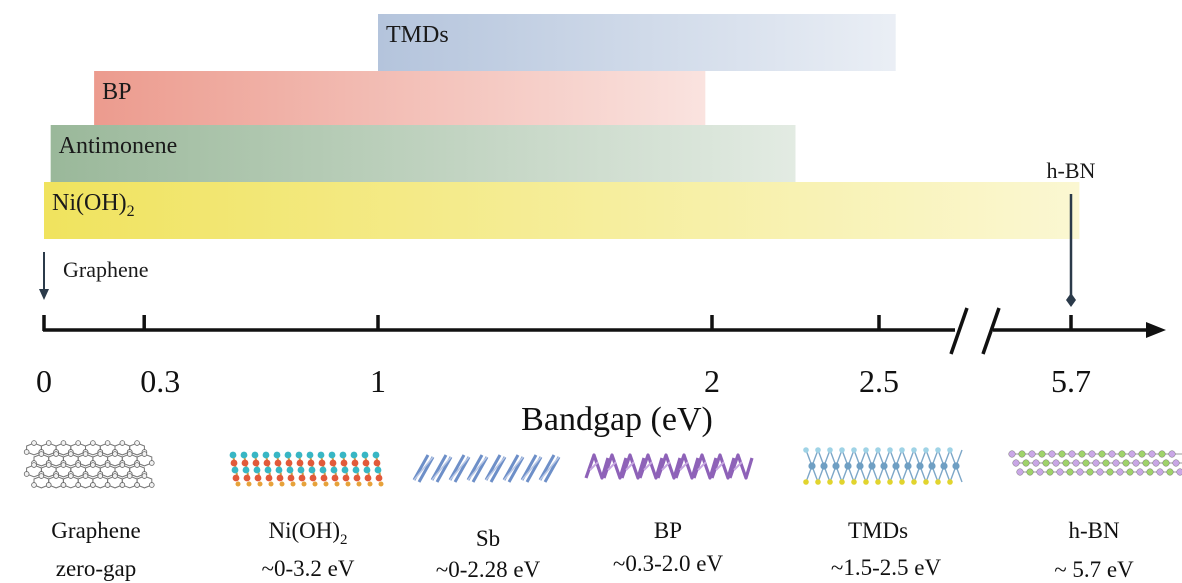 The height and width of the screenshot is (583, 1182). What do you see at coordinates (883, 466) in the screenshot?
I see `tmd-layer-icon` at bounding box center [883, 466].